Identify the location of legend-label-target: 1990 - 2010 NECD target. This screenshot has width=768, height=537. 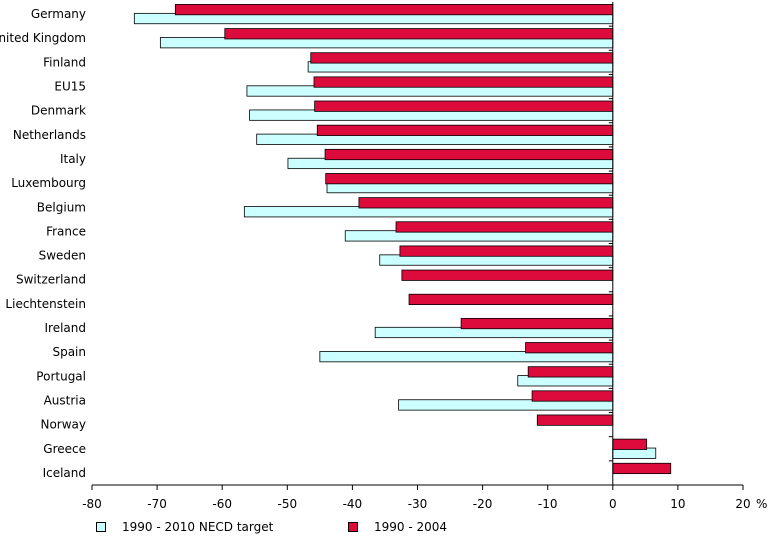
(198, 527).